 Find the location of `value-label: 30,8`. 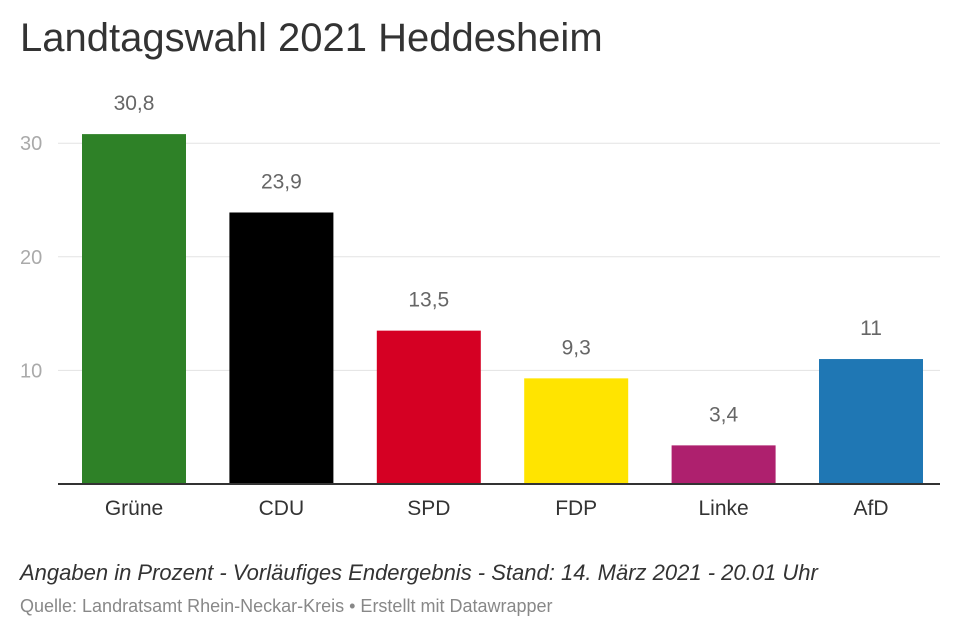

value-label: 30,8 is located at coordinates (134, 103).